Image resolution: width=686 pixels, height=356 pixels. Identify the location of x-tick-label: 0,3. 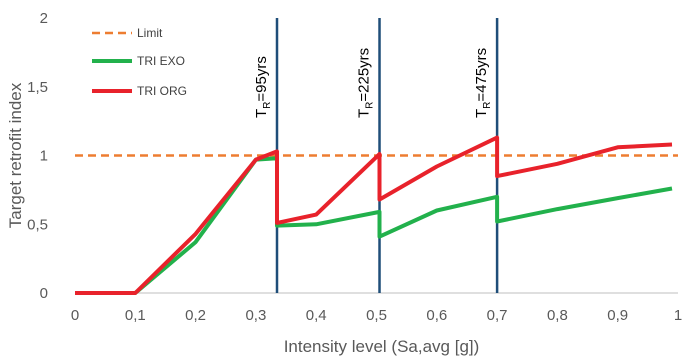
(255, 315).